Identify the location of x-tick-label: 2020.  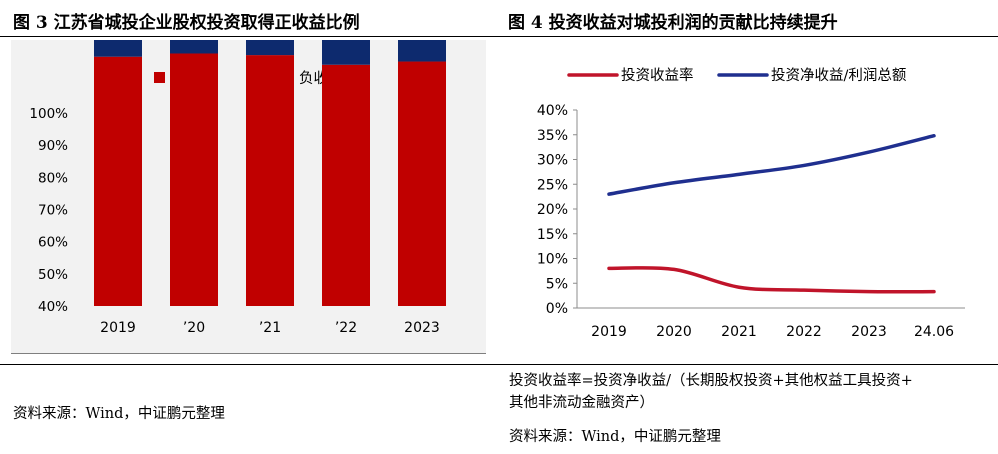
(674, 332).